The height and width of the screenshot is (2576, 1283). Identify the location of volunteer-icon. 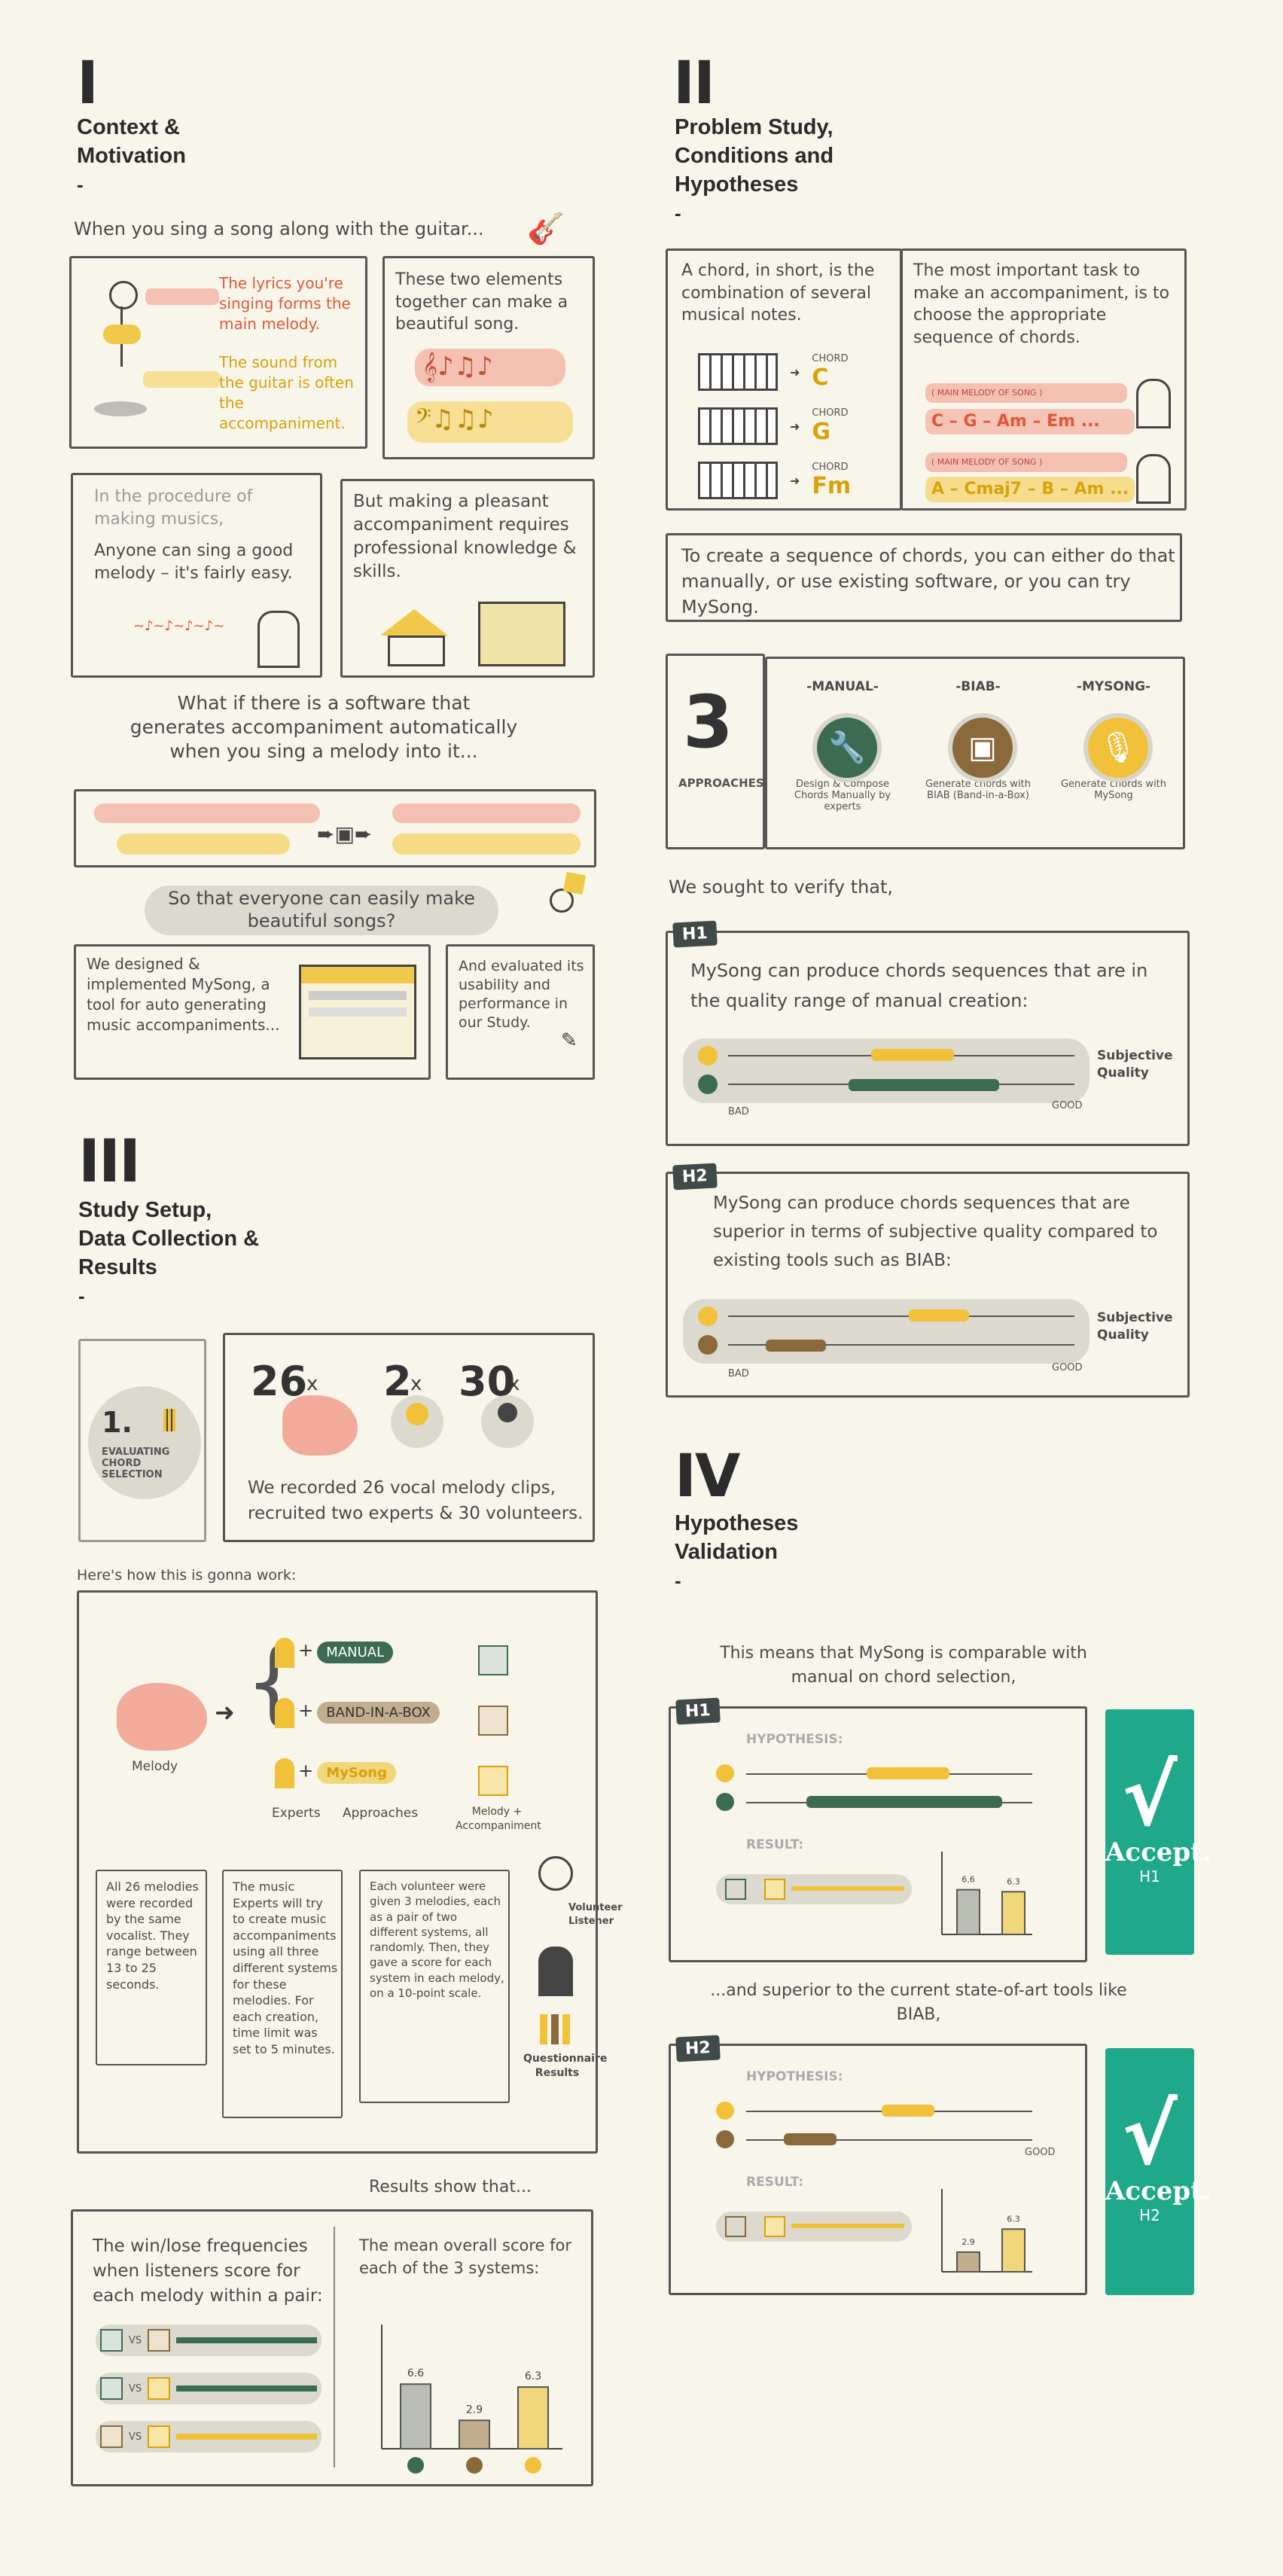
(507, 1421).